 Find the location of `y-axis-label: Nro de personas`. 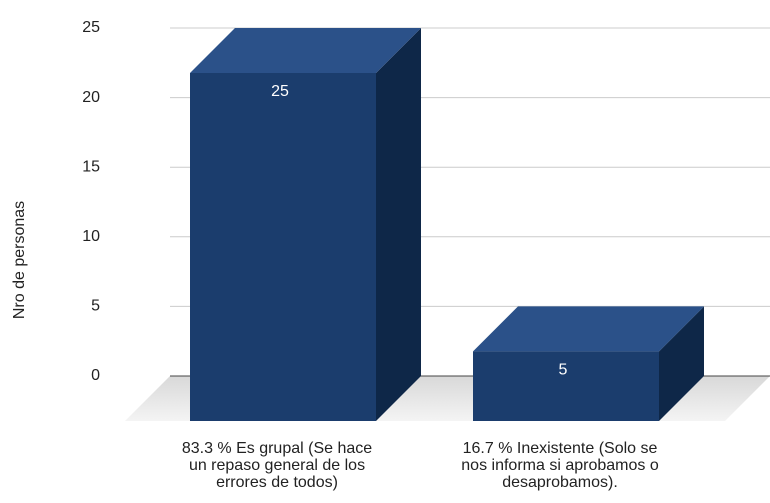

y-axis-label: Nro de personas is located at coordinates (19, 260).